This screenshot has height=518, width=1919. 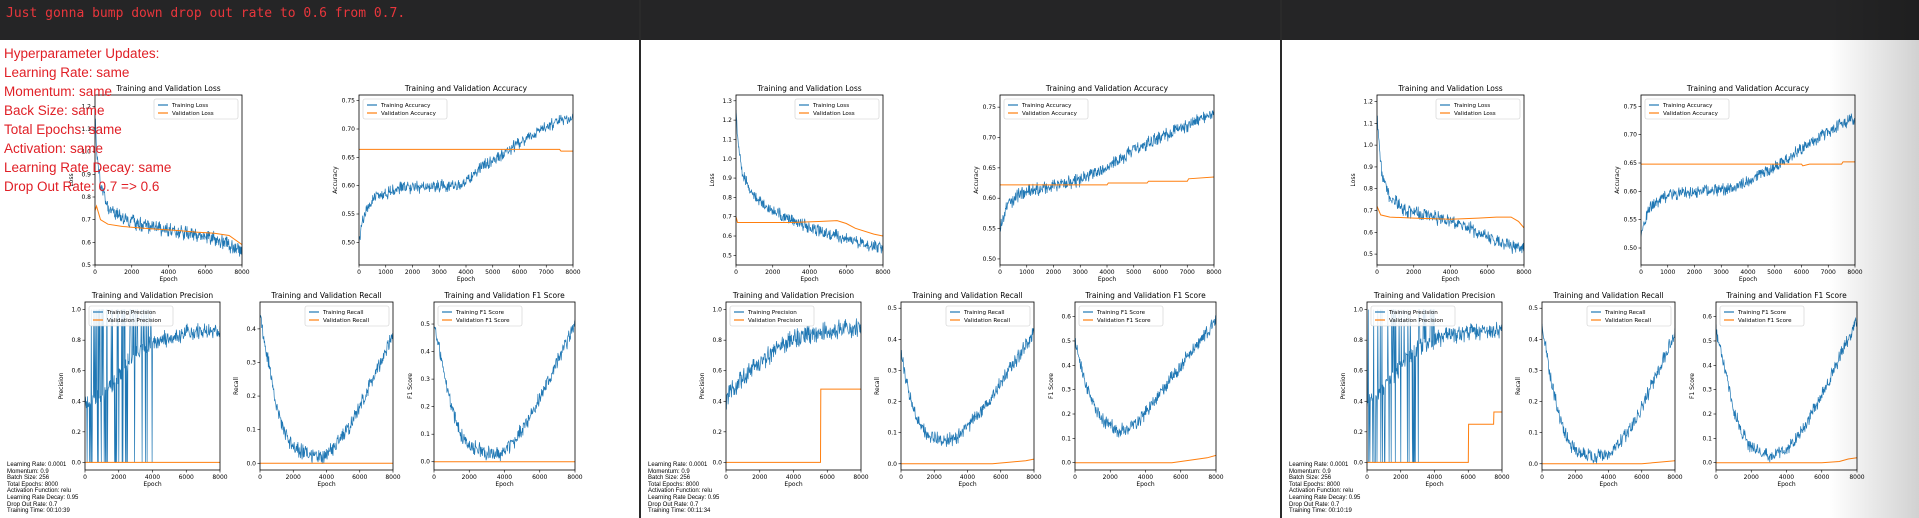 What do you see at coordinates (990, 198) in the screenshot?
I see `y-tick-label: 0.60` at bounding box center [990, 198].